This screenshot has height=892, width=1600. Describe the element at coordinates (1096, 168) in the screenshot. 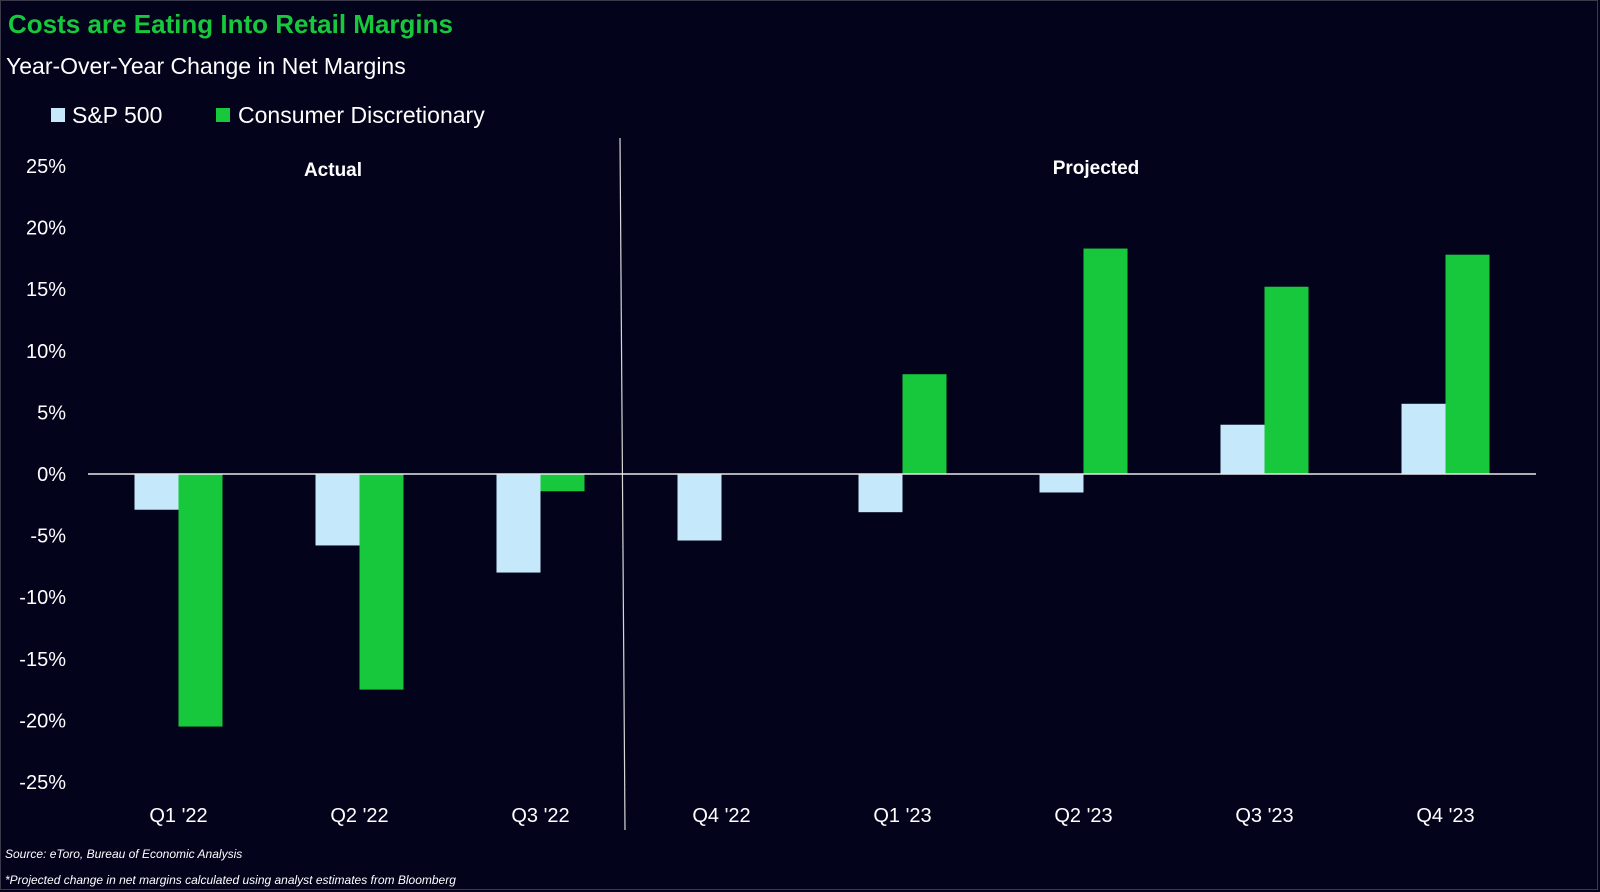

I see `region-label-projected: Projected` at that location.